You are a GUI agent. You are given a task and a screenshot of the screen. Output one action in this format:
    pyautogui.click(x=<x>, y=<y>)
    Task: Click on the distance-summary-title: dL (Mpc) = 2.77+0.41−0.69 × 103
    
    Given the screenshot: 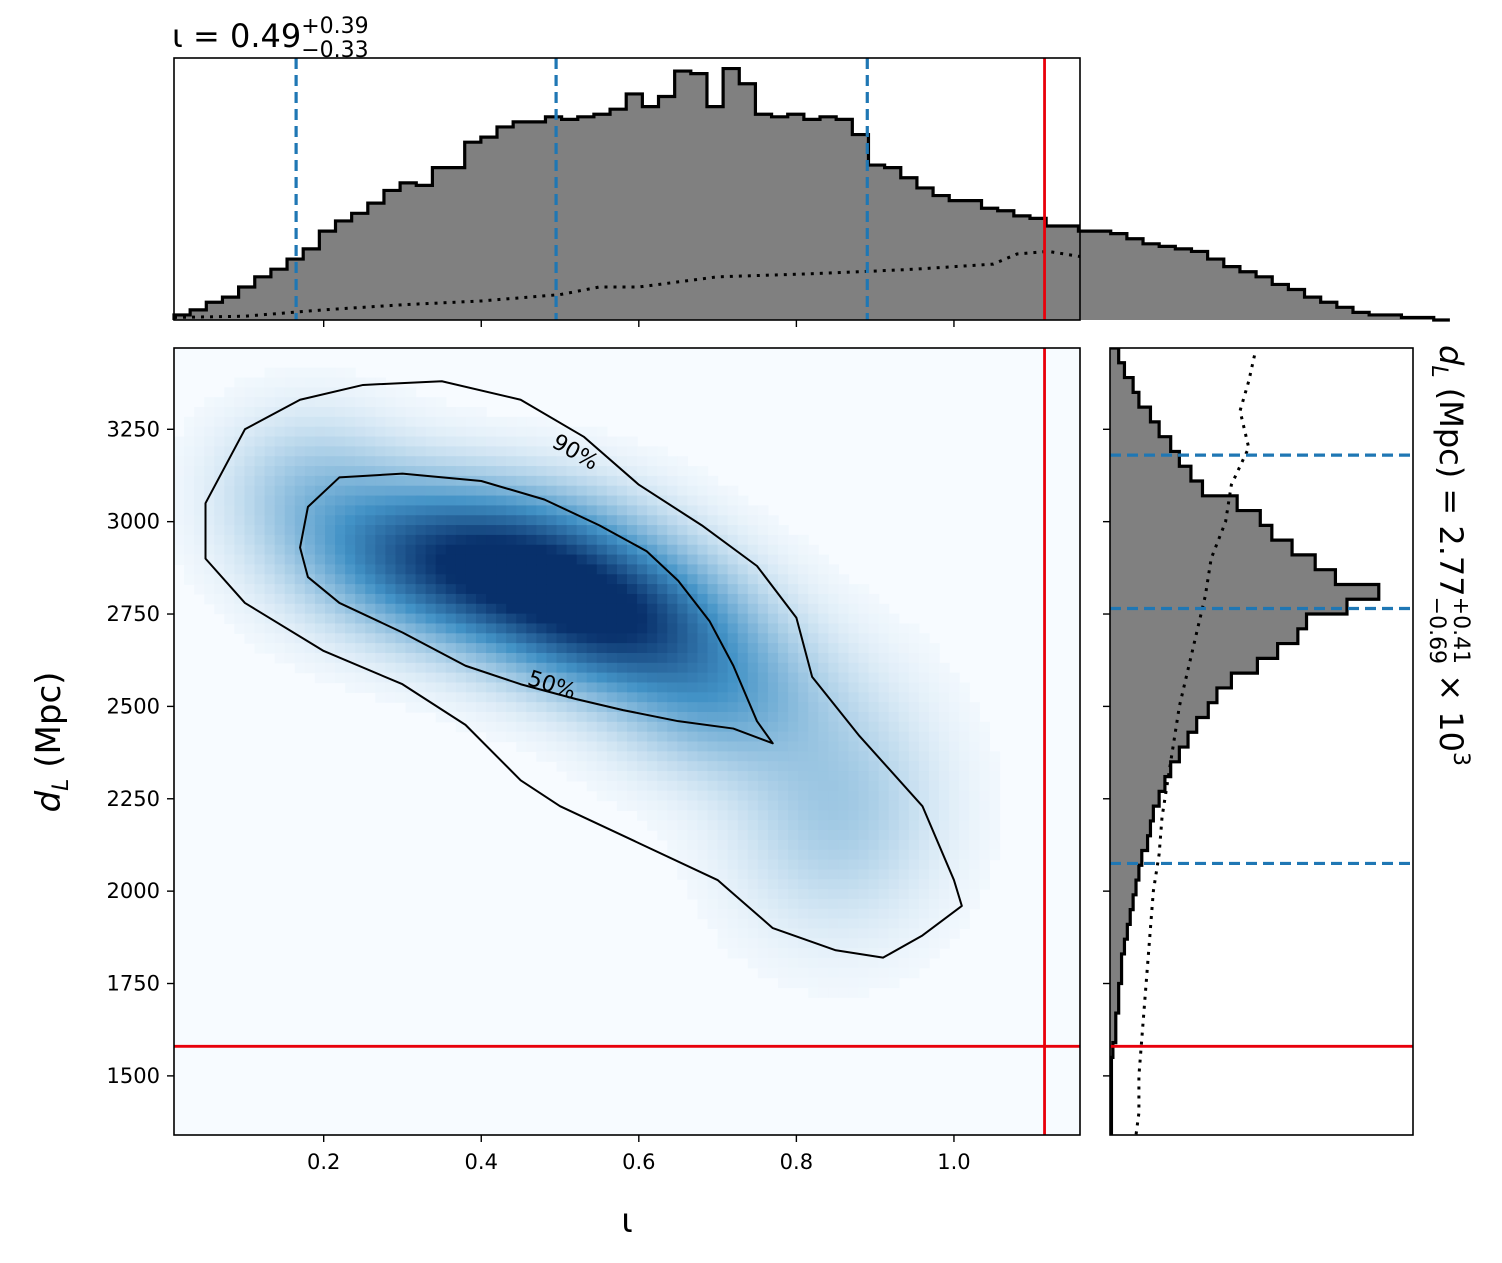 What is the action you would take?
    pyautogui.click(x=1448, y=555)
    